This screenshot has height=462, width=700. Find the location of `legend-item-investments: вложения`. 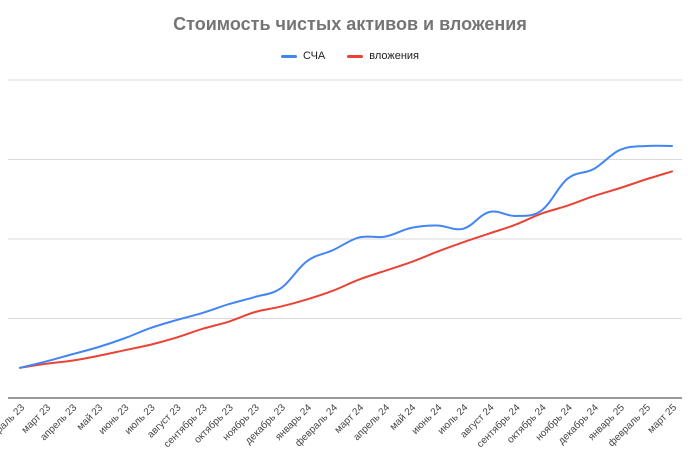

legend-item-investments: вложения is located at coordinates (383, 56).